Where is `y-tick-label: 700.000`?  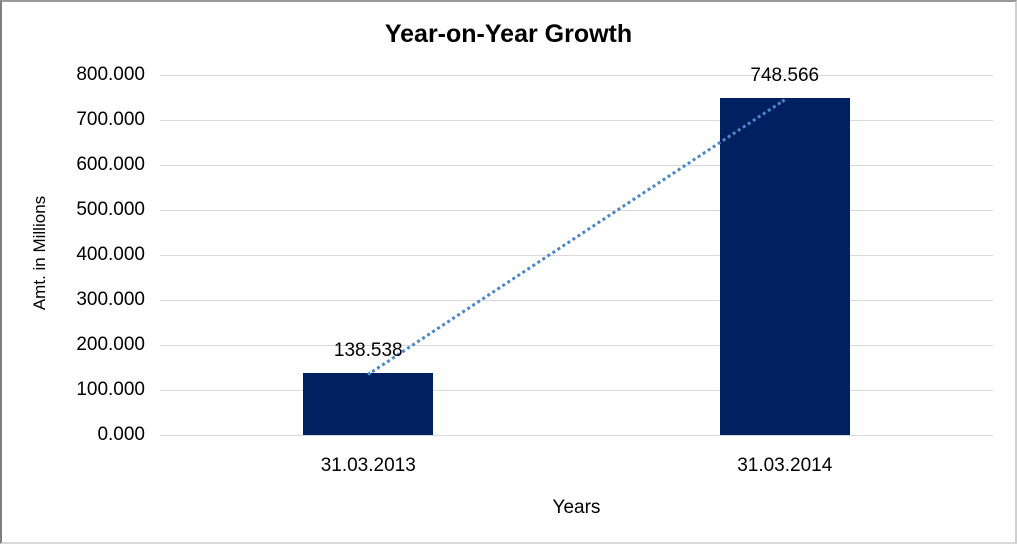
y-tick-label: 700.000 is located at coordinates (110, 119).